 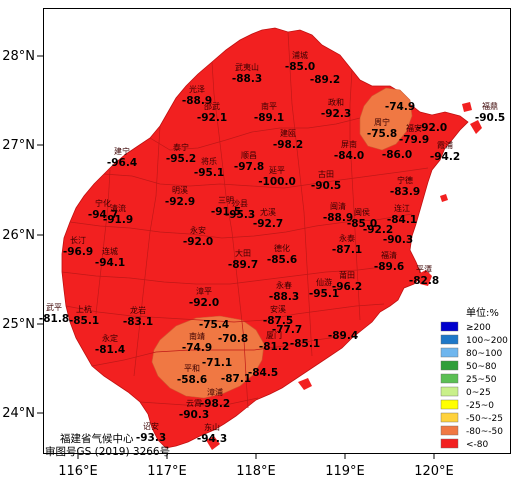 What do you see at coordinates (209, 161) in the screenshot?
I see `station-name: 将乐` at bounding box center [209, 161].